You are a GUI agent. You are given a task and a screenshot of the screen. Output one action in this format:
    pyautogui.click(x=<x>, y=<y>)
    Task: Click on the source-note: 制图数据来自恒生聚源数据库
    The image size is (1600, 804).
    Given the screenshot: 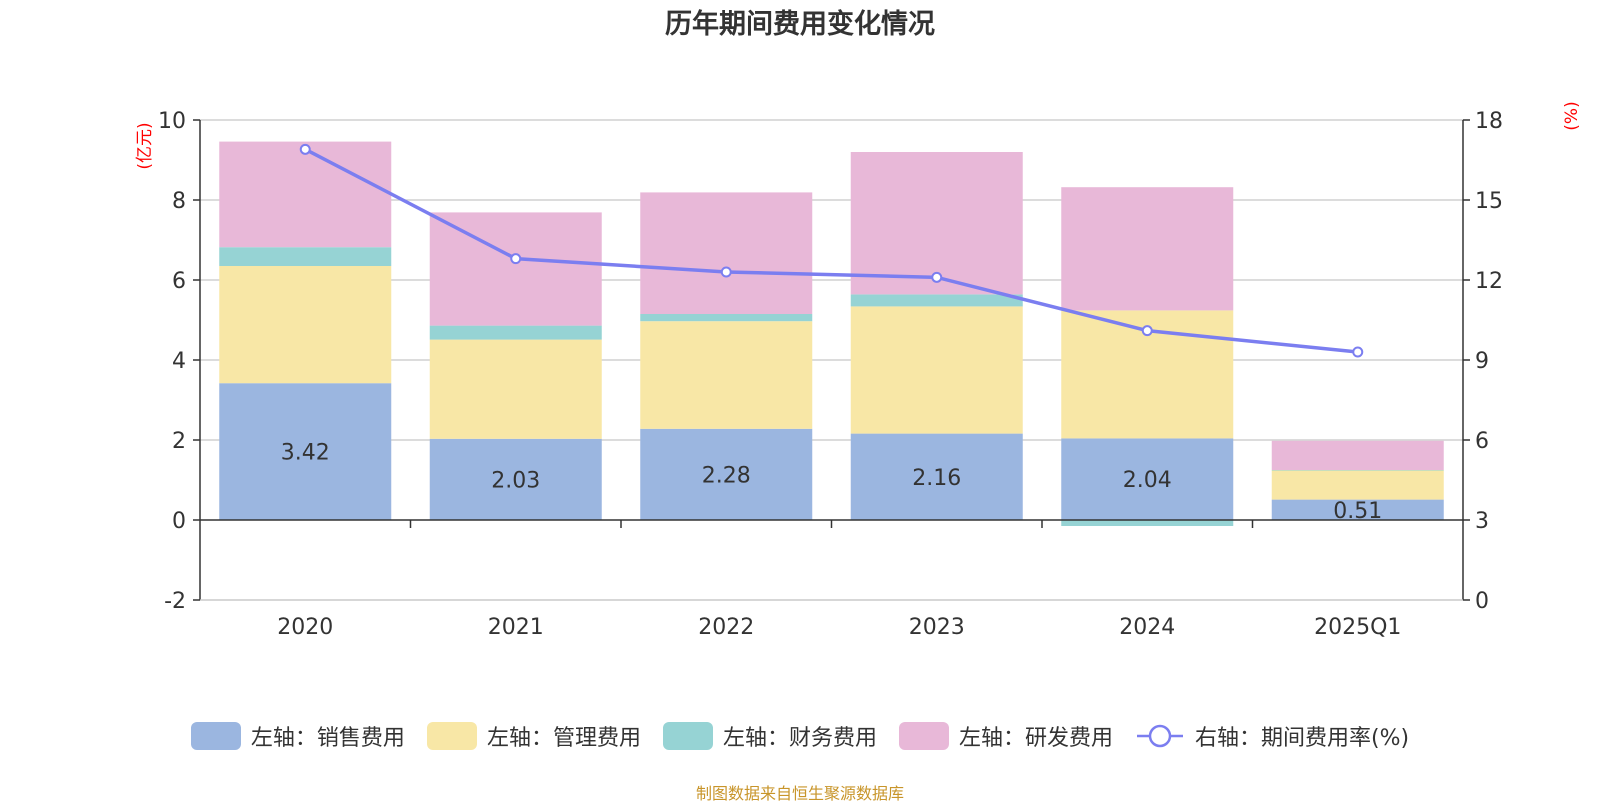 What is the action you would take?
    pyautogui.click(x=799, y=793)
    